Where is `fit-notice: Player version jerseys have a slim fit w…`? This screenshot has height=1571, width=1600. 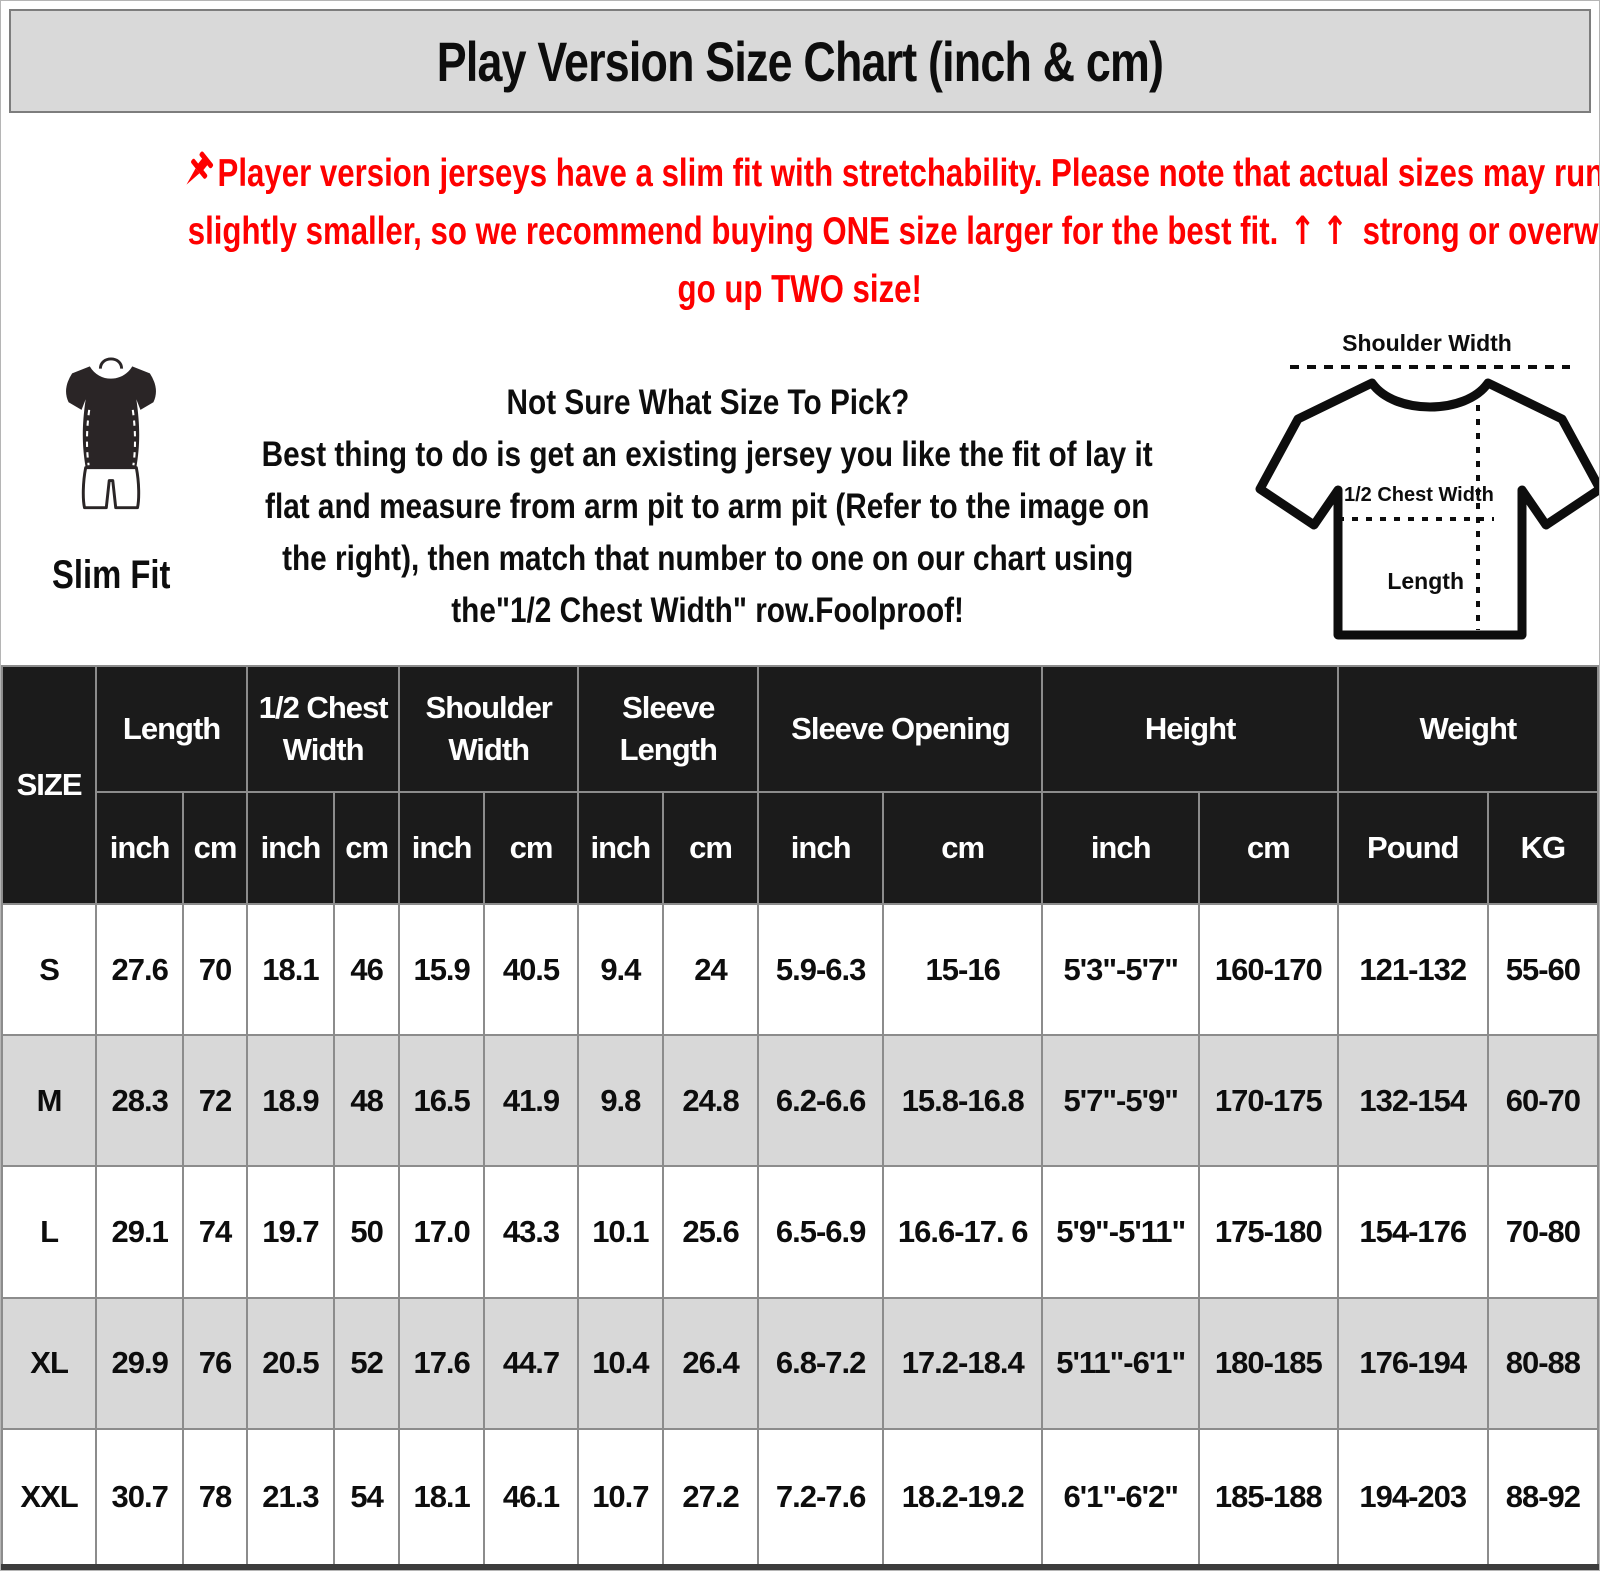 fit-notice: Player version jerseys have a slim fit w… is located at coordinates (800, 232).